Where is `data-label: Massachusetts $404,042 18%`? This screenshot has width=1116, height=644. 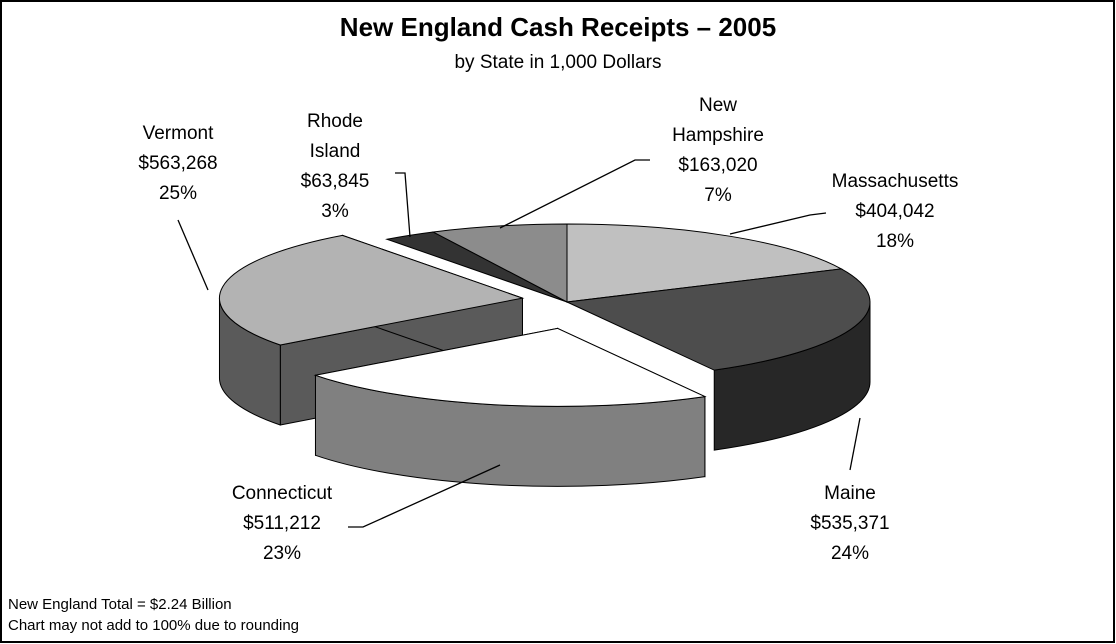 data-label: Massachusetts $404,042 18% is located at coordinates (895, 212).